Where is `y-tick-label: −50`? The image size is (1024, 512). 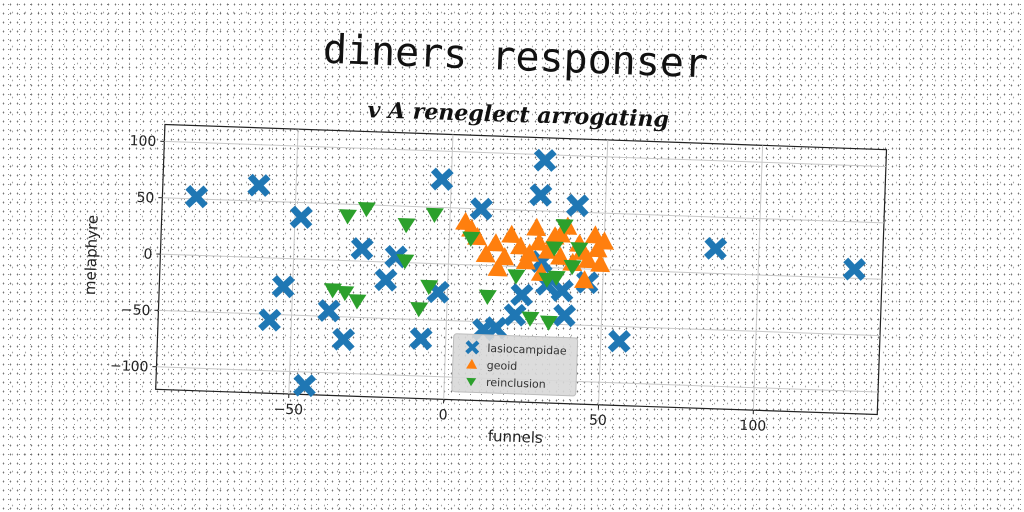 y-tick-label: −50 is located at coordinates (136, 310).